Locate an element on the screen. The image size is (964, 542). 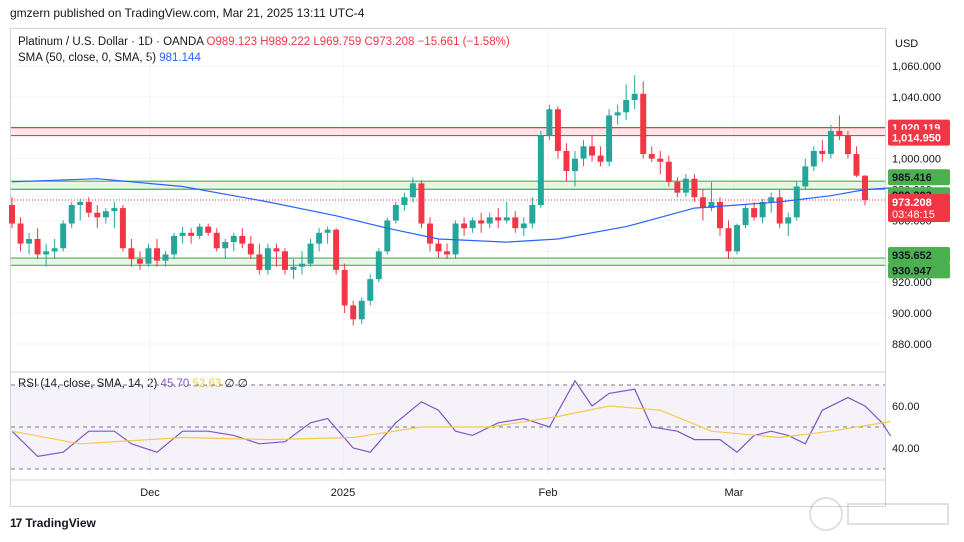
resistance-level-label: 1,020.119 is located at coordinates (916, 129).